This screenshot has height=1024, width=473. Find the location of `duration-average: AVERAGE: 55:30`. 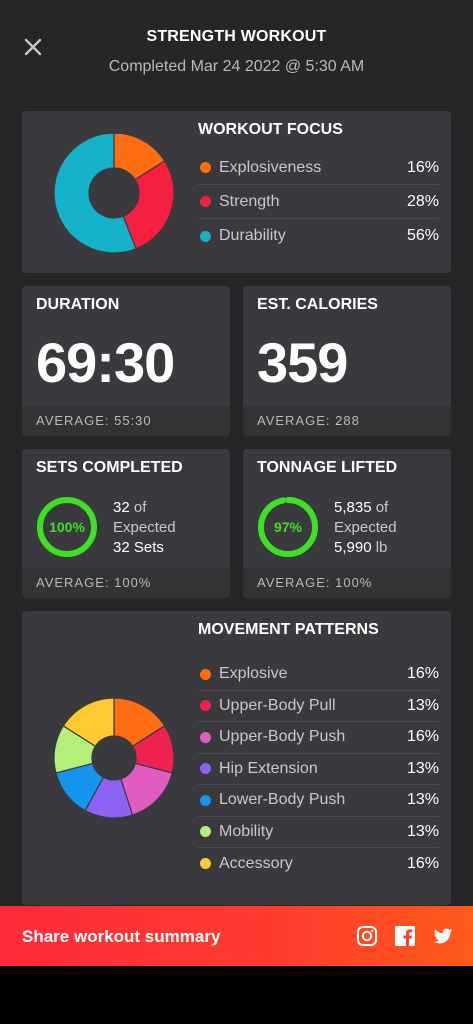

duration-average: AVERAGE: 55:30 is located at coordinates (126, 421).